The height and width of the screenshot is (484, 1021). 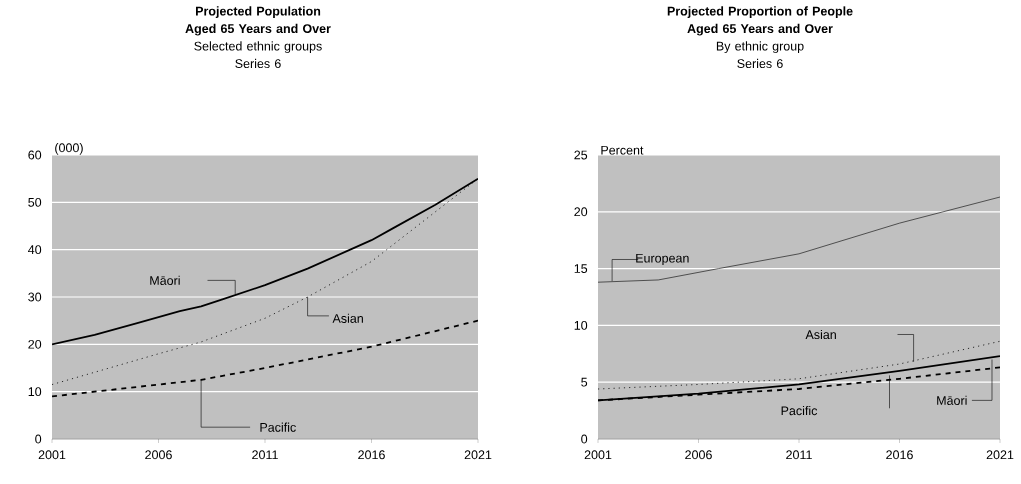 What do you see at coordinates (35, 250) in the screenshot?
I see `y-tick-label: 40` at bounding box center [35, 250].